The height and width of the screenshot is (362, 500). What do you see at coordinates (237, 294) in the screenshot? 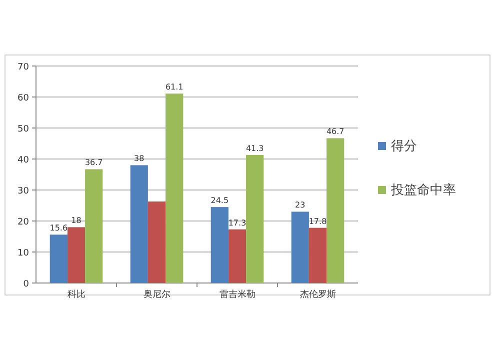
I see `x-tick-label: 雷吉米勒` at bounding box center [237, 294].